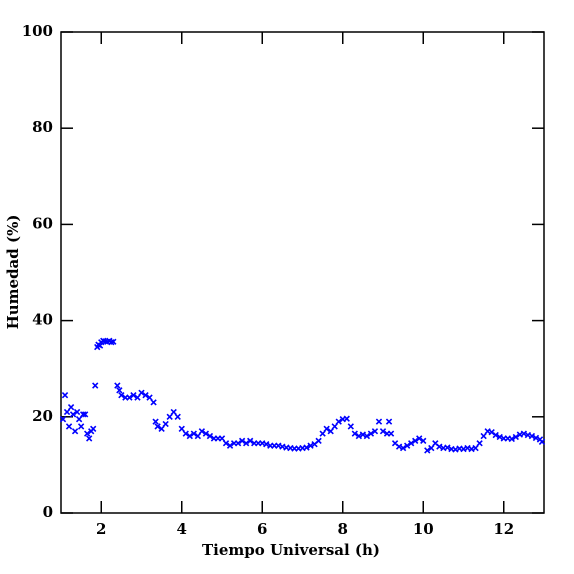  I want to click on x-tick-label: 10, so click(423, 529).